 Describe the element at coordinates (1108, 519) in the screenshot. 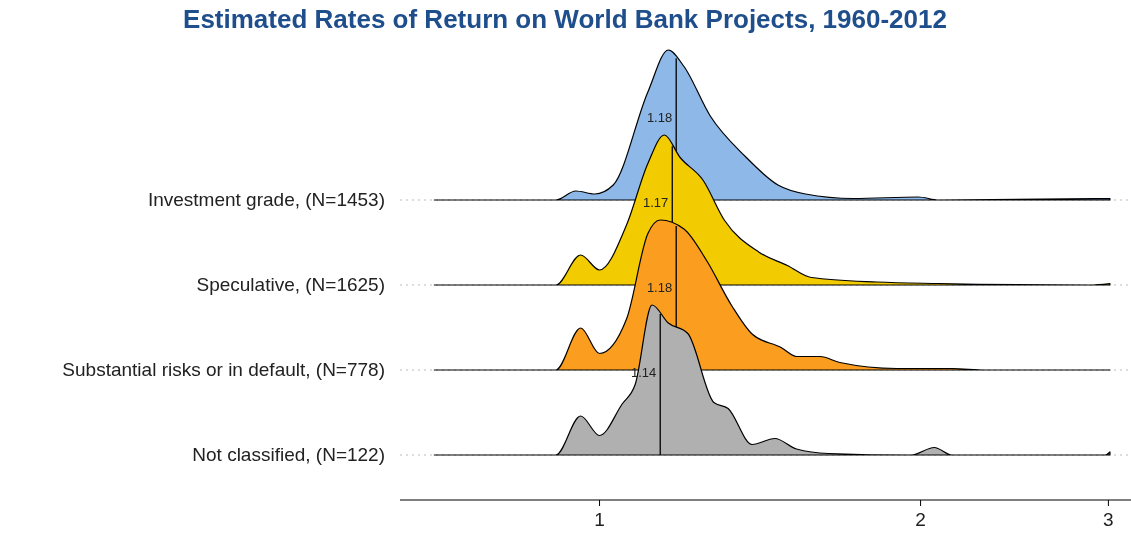

I see `x-tick-label: 3` at that location.